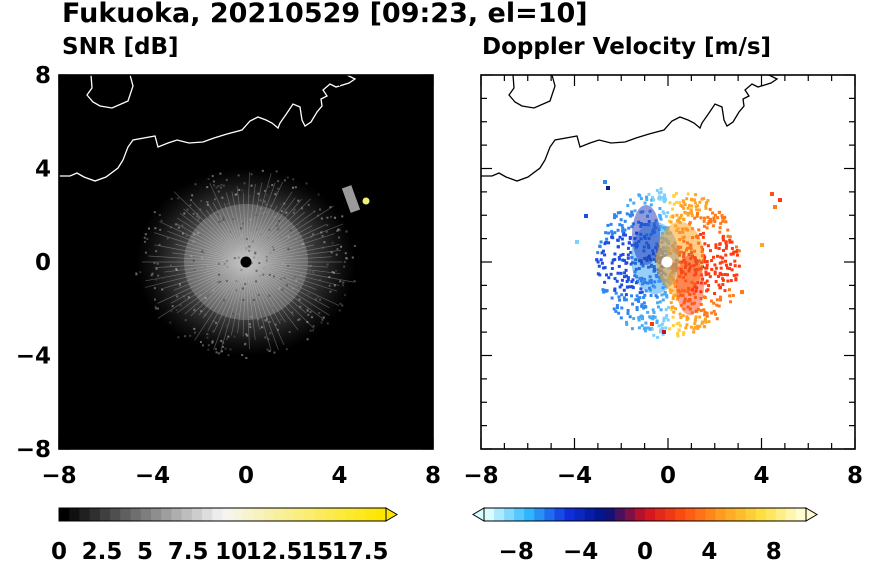 The image size is (870, 570). Describe the element at coordinates (274, 552) in the screenshot. I see `snr-colorbar-tick-label: 12.5` at that location.